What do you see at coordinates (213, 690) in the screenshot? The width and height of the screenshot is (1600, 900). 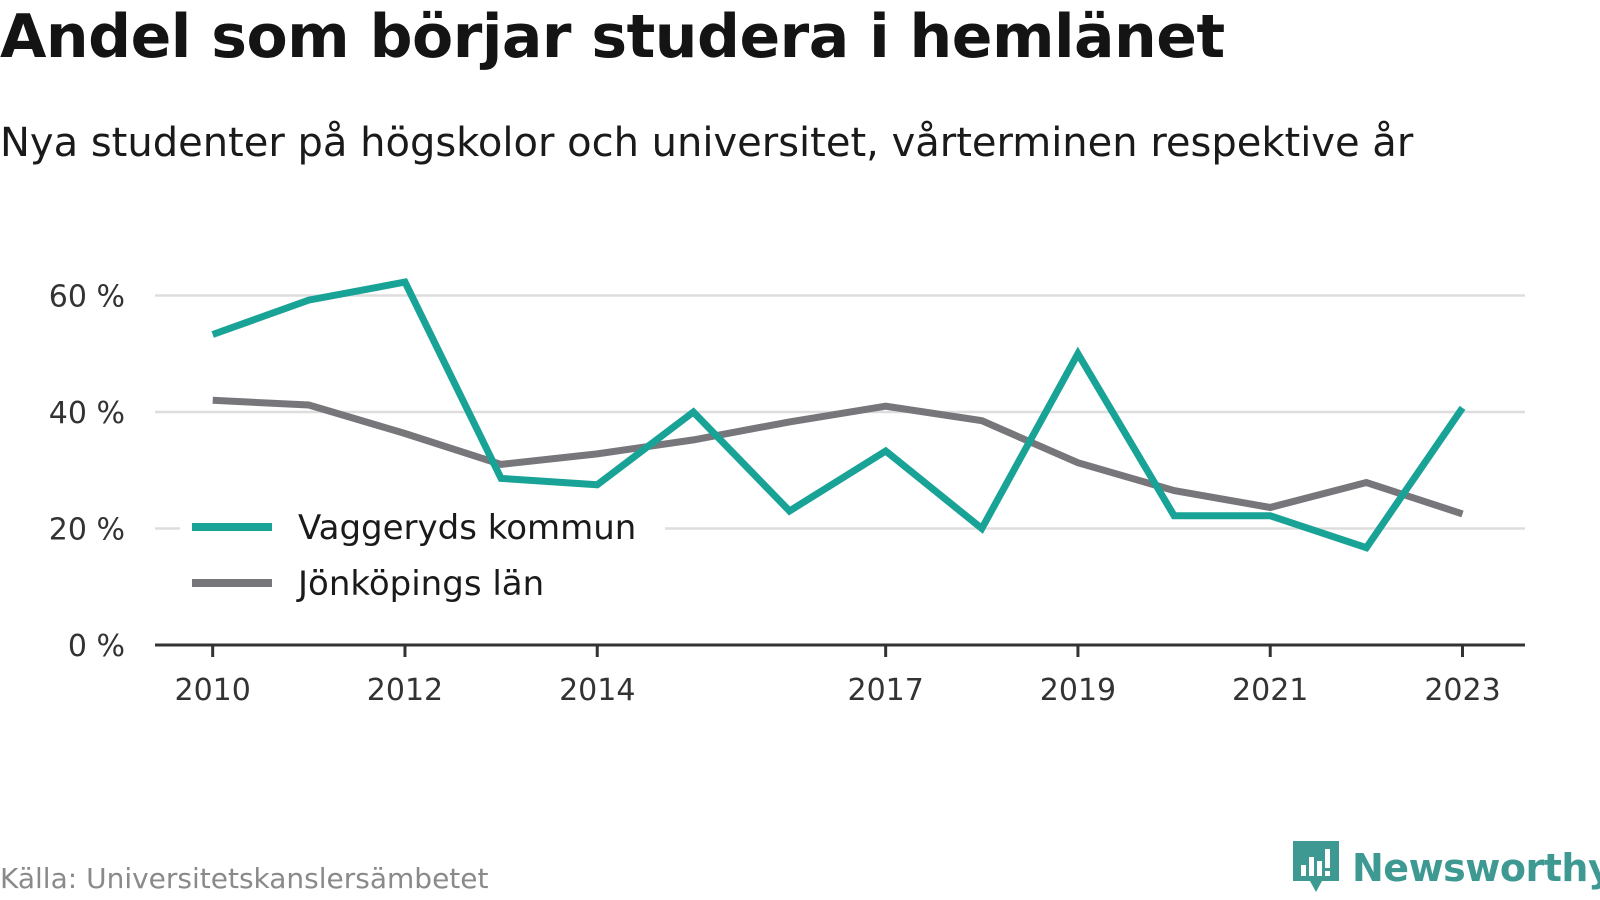 I see `x-tick-label: 2010` at bounding box center [213, 690].